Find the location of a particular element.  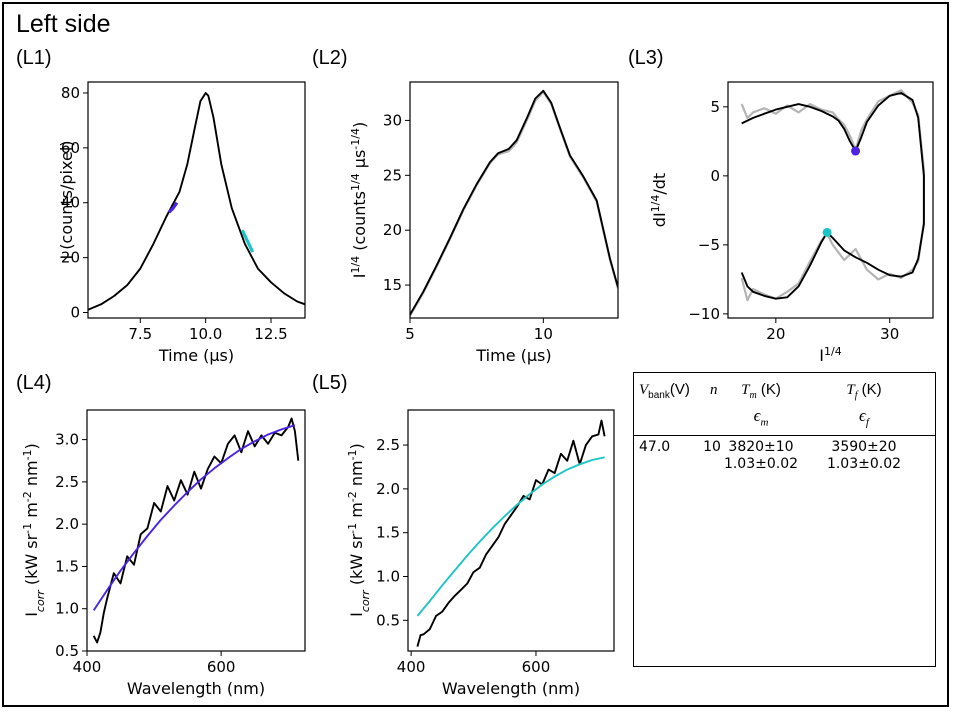

y-tick-label-l2: 30 is located at coordinates (392, 120).